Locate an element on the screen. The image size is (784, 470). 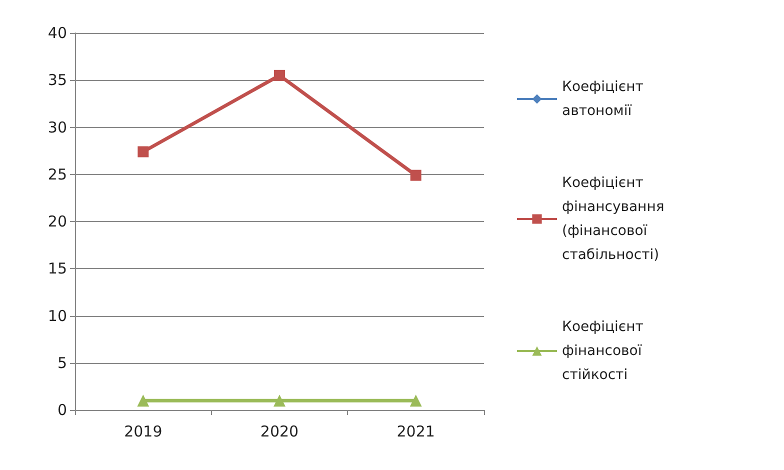
y-tick-label: 30 is located at coordinates (57, 127).